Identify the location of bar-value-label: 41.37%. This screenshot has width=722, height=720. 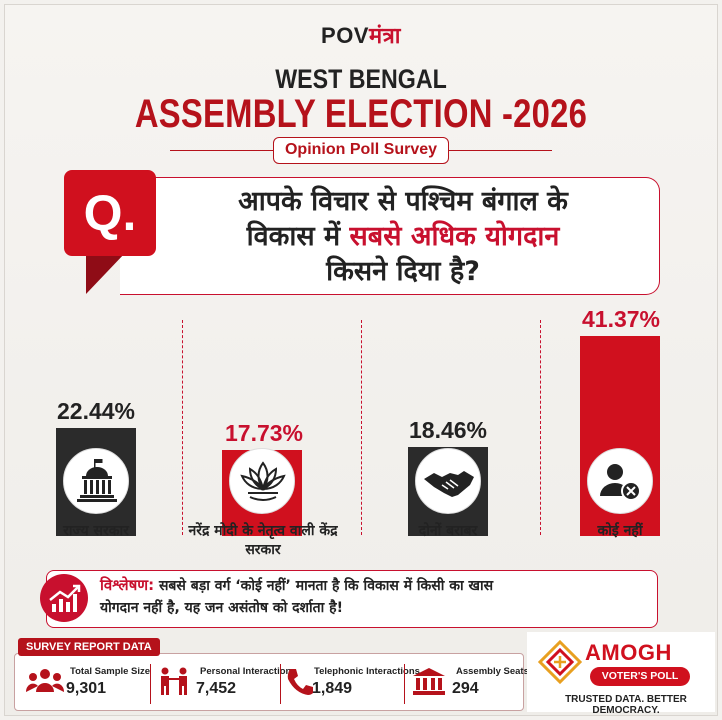
(620, 319).